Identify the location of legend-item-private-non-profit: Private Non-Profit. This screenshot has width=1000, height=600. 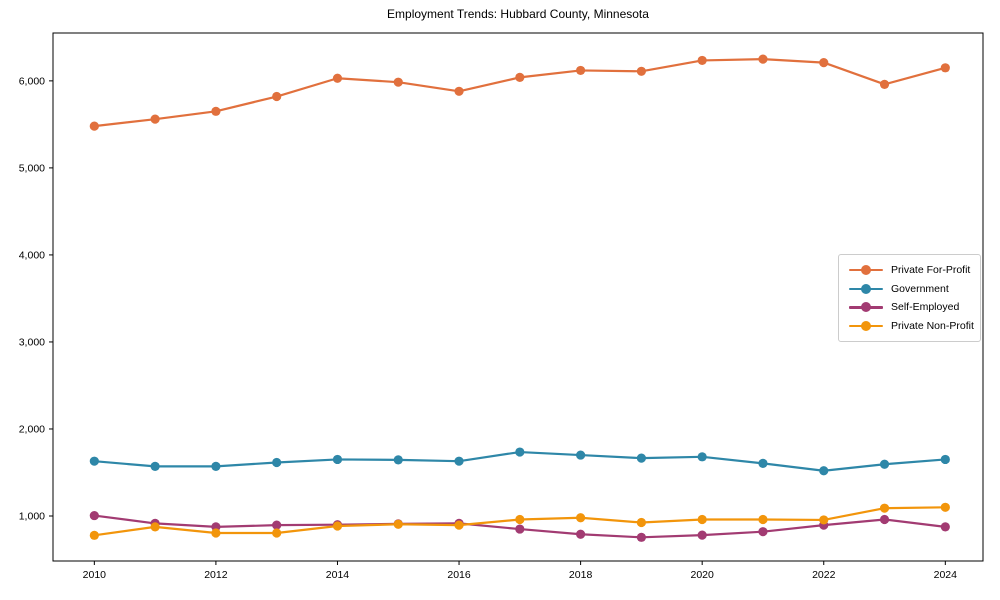
(911, 326).